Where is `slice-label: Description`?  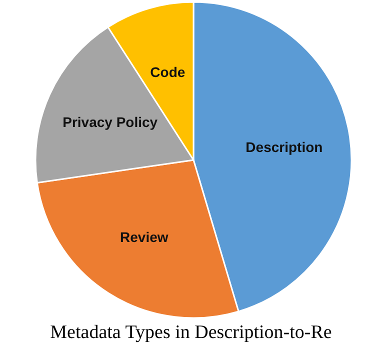
slice-label: Description is located at coordinates (284, 146).